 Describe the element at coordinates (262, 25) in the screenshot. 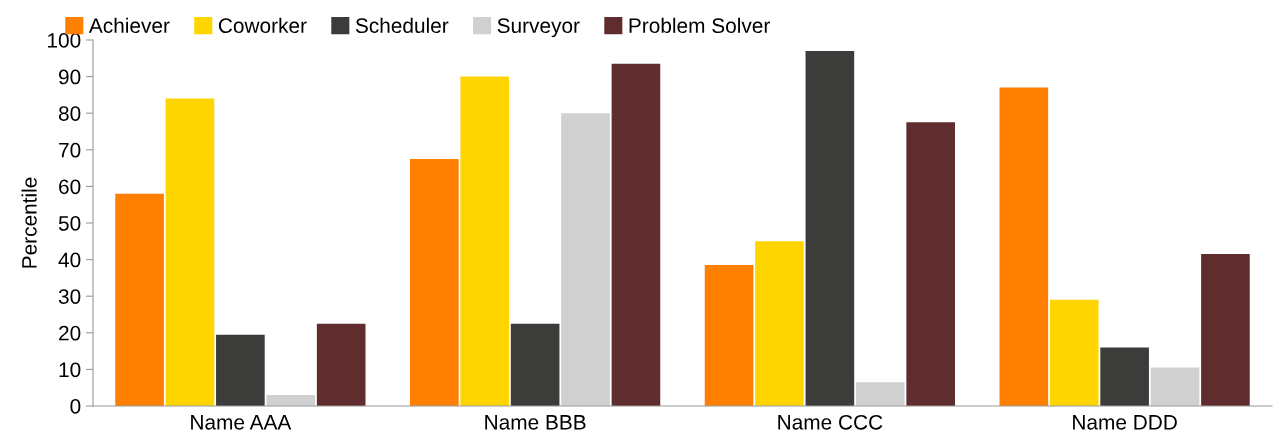

I see `legend-label: Coworker` at that location.